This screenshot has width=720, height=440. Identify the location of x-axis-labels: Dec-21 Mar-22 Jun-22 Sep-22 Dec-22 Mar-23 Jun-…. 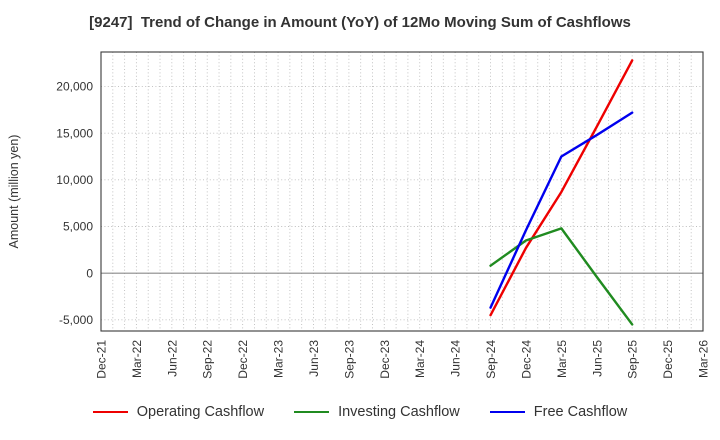
(403, 359).